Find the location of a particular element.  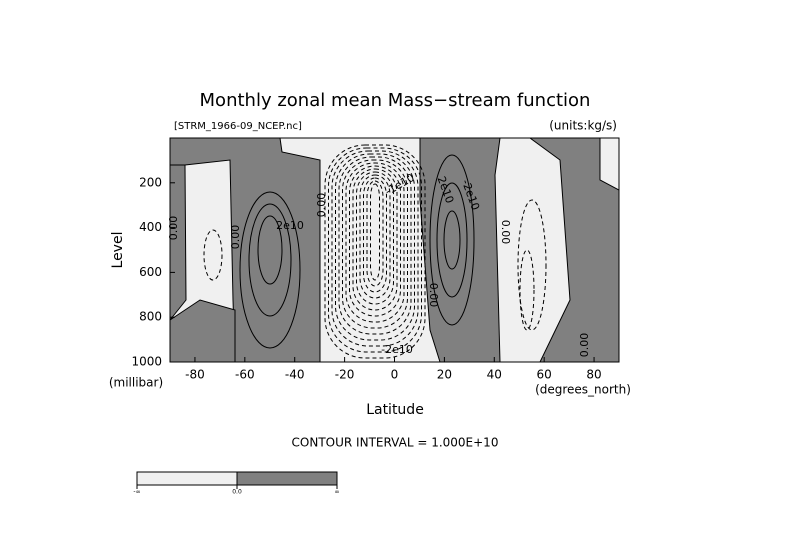

file-label: [STRM_1966-09_NCEP.nc] is located at coordinates (238, 126).